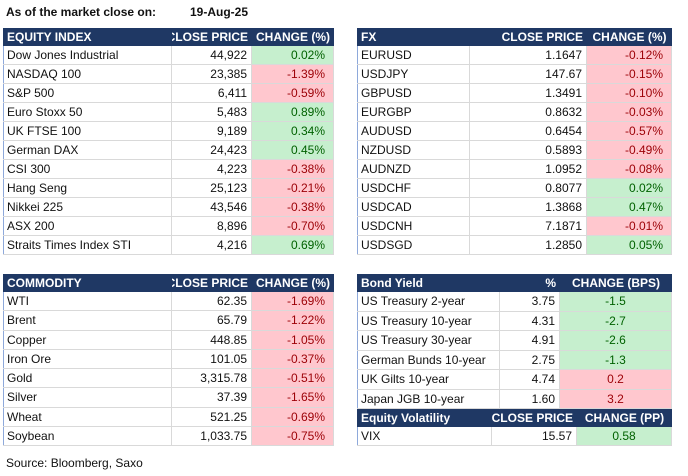 This screenshot has height=476, width=688. Describe the element at coordinates (629, 55) in the screenshot. I see `change-cell: -0.12%` at that location.